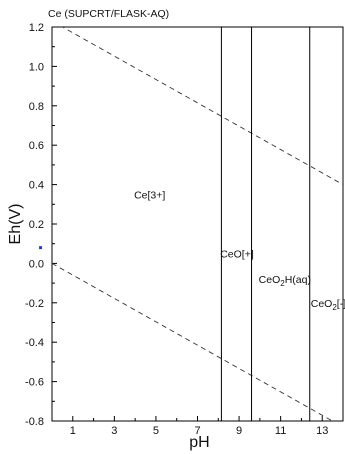 Image resolution: width=345 pixels, height=454 pixels. What do you see at coordinates (34, 304) in the screenshot?
I see `y-tick-label: -0.2` at bounding box center [34, 304].